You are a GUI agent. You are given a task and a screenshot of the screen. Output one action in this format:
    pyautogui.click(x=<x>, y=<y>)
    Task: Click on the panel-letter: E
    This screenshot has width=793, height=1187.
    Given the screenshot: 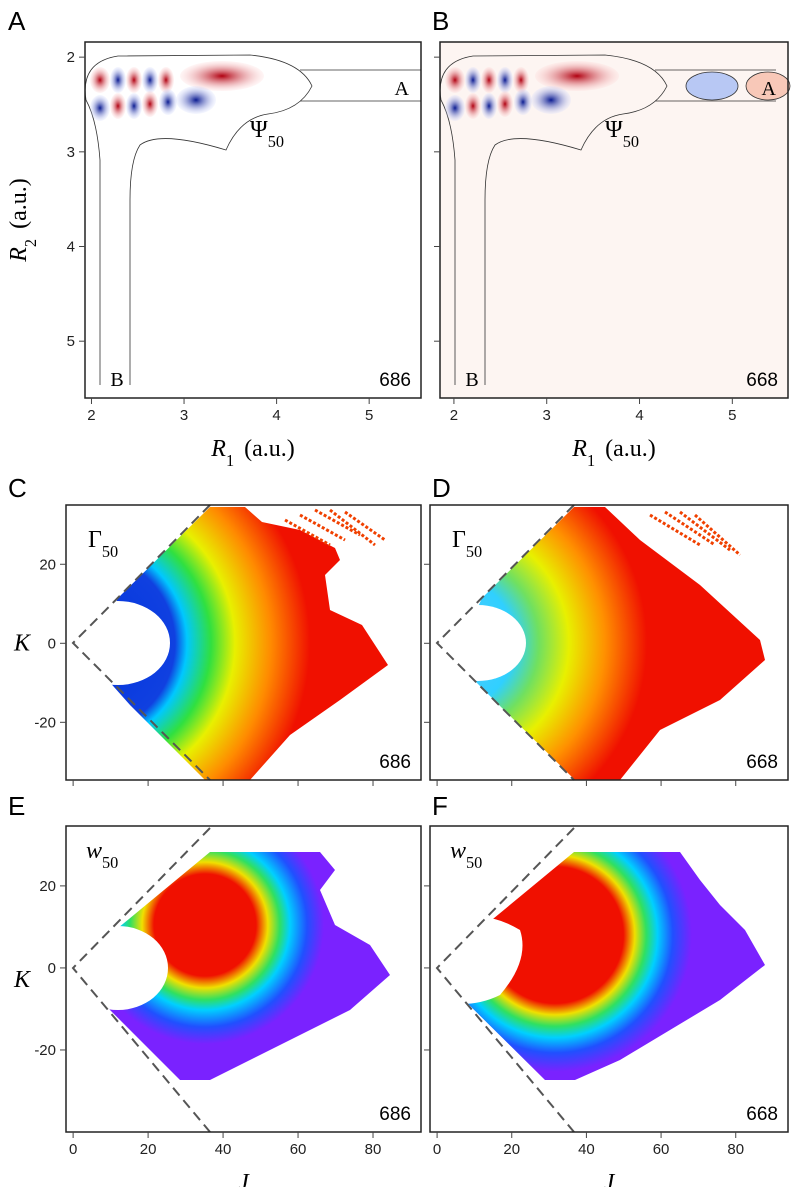 What is the action you would take?
    pyautogui.click(x=16, y=806)
    